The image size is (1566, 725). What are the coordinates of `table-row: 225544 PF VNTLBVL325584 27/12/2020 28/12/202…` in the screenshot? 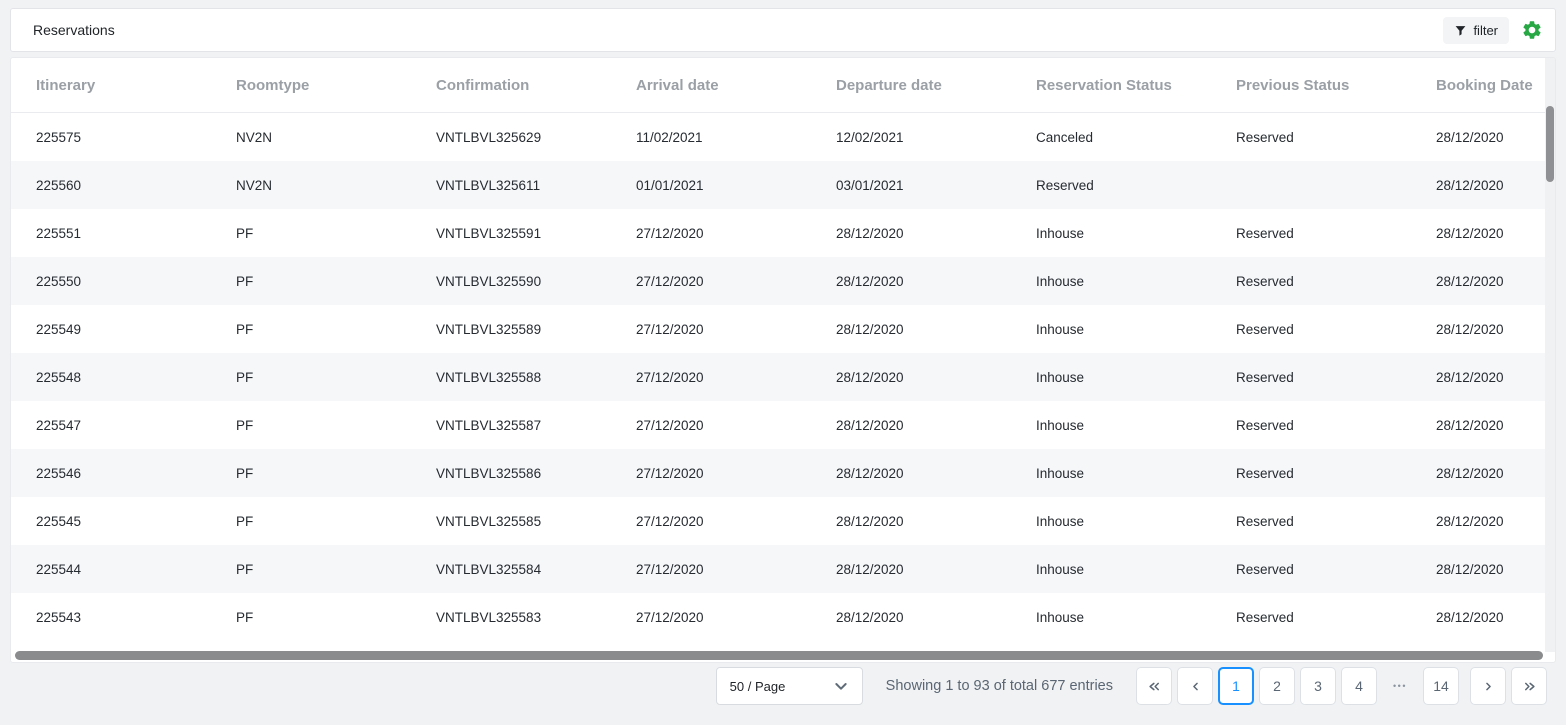 It's located at (783, 569).